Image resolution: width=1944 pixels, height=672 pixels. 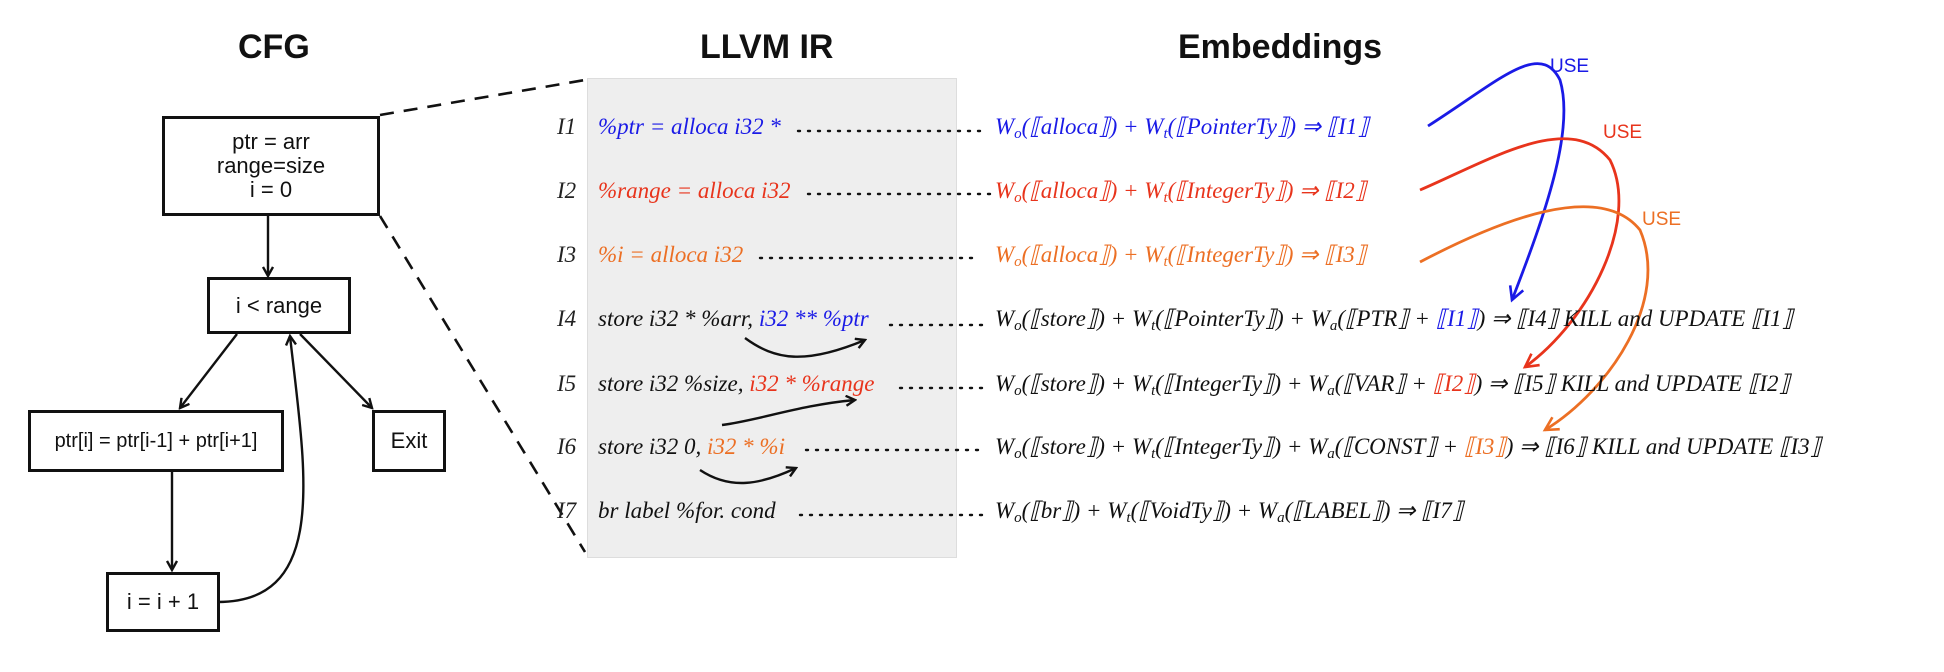 What do you see at coordinates (567, 318) in the screenshot?
I see `ir-row-label: I4` at bounding box center [567, 318].